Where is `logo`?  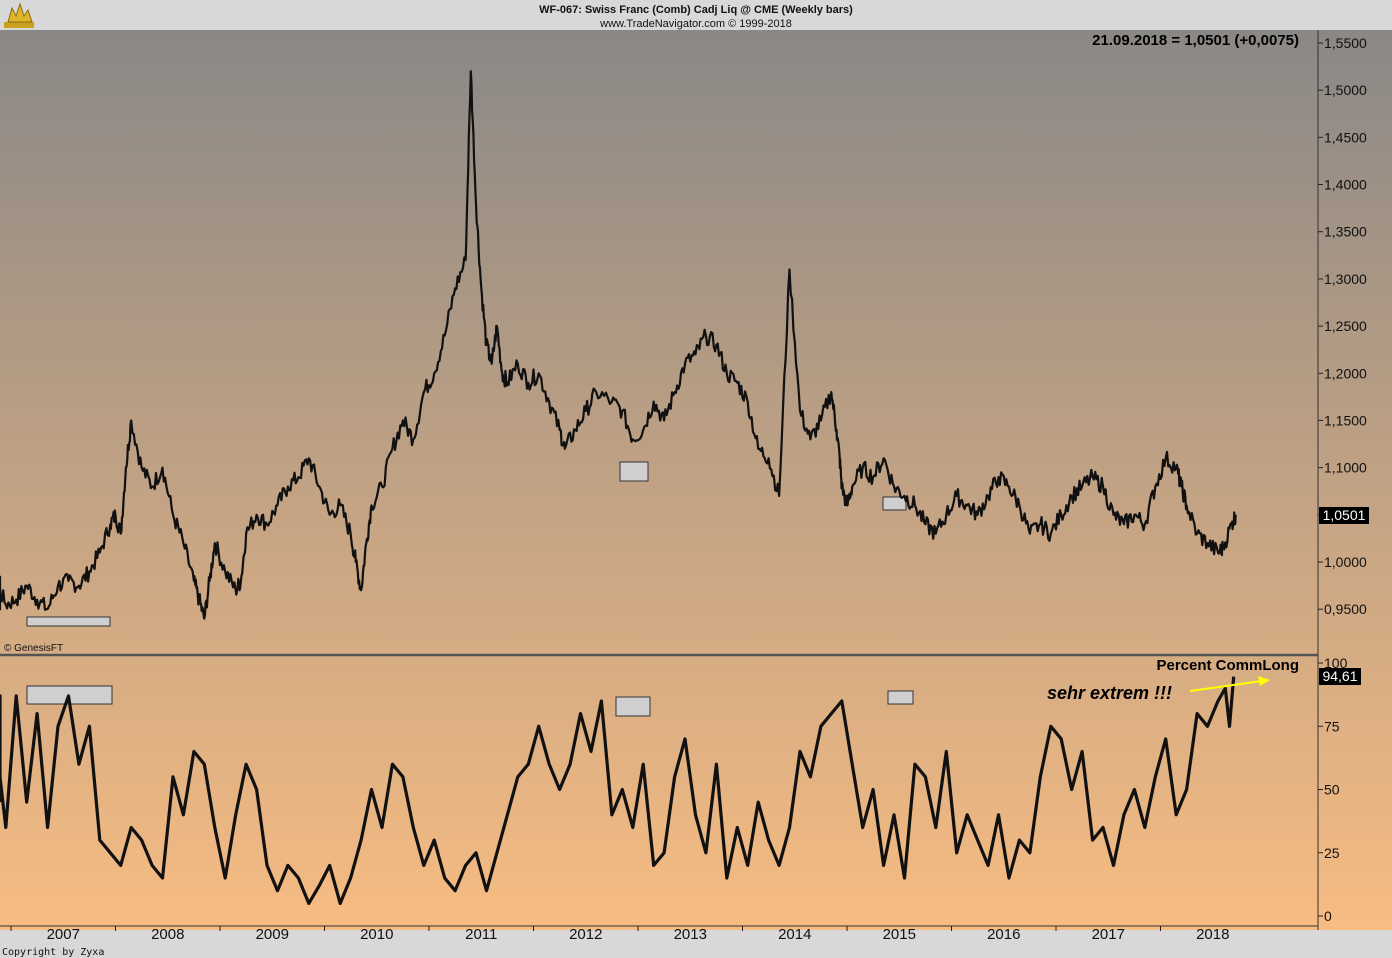 logo is located at coordinates (19, 15).